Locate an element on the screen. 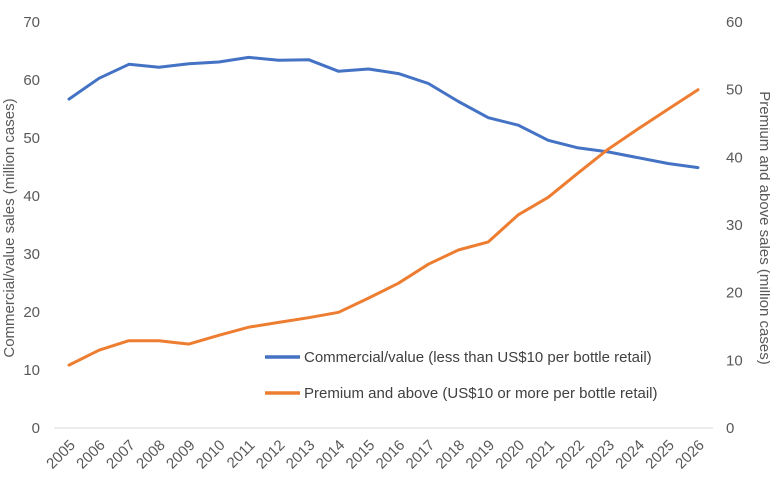 This screenshot has width=770, height=481. x-tick-label: 2017 is located at coordinates (421, 455).